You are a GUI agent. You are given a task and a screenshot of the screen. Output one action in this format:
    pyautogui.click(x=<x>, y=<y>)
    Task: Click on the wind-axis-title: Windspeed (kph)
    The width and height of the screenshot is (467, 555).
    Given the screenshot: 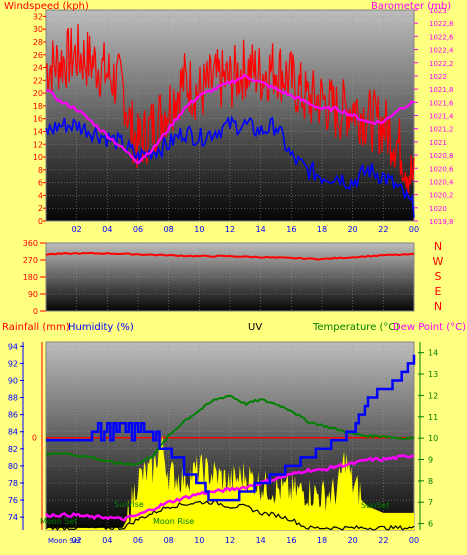 What is the action you would take?
    pyautogui.click(x=46, y=6)
    